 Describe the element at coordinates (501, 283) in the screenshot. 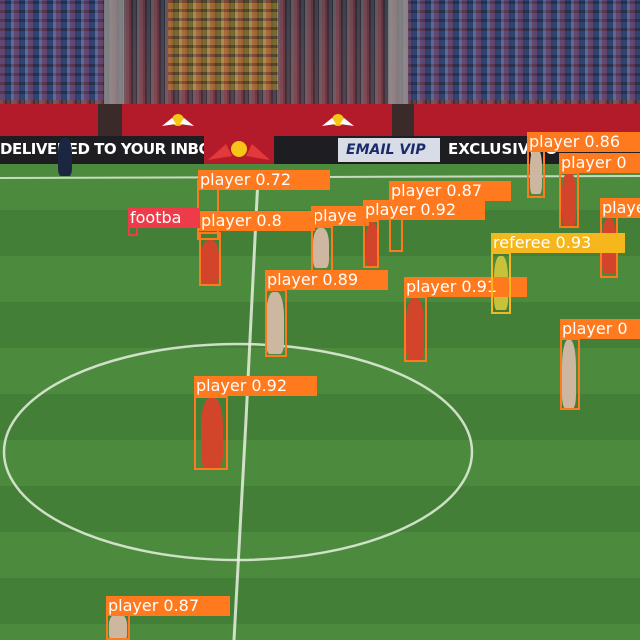

I see `referee-detection-box` at that location.